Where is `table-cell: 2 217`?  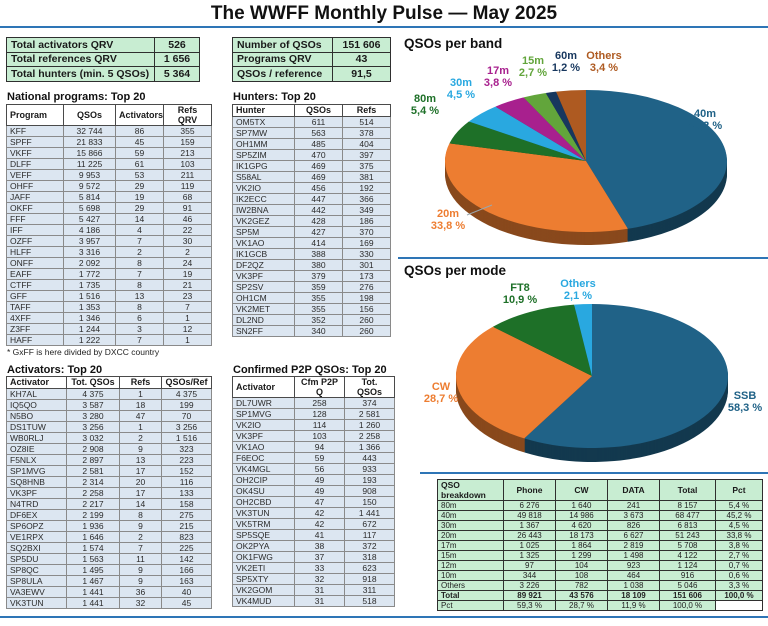
table-cell: 2 217 is located at coordinates (93, 503).